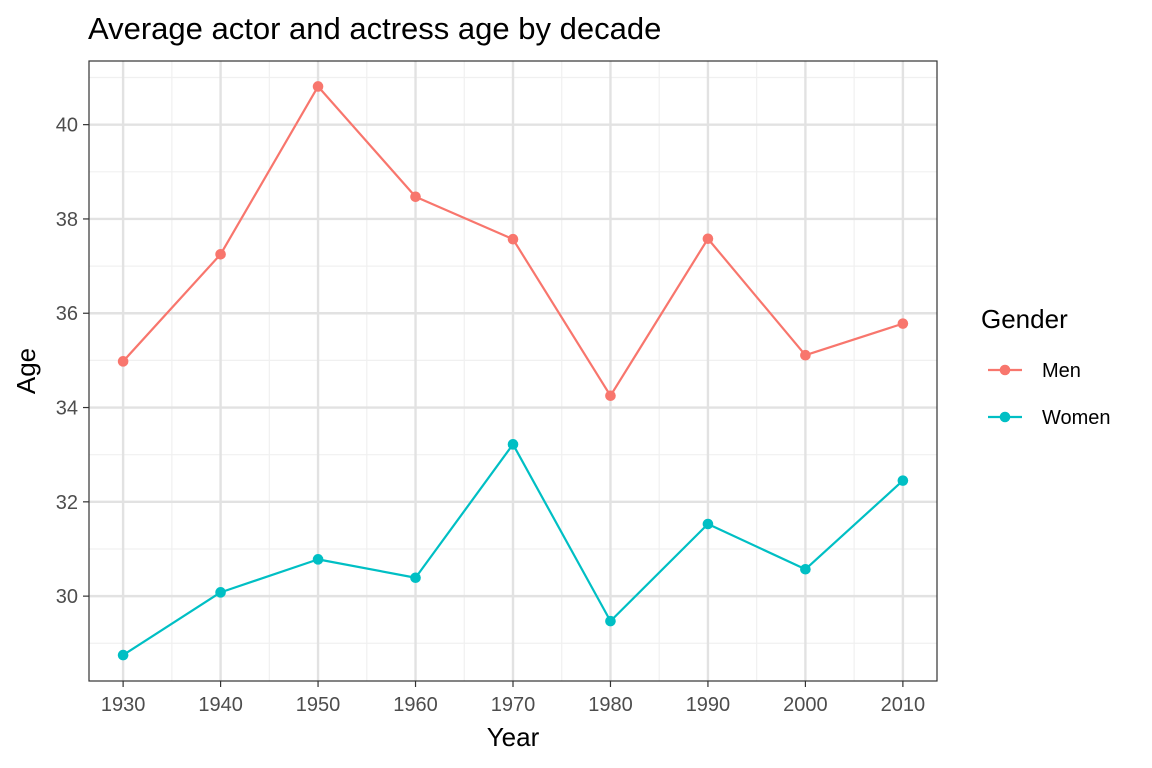  What do you see at coordinates (1024, 319) in the screenshot?
I see `legend-title: Gender` at bounding box center [1024, 319].